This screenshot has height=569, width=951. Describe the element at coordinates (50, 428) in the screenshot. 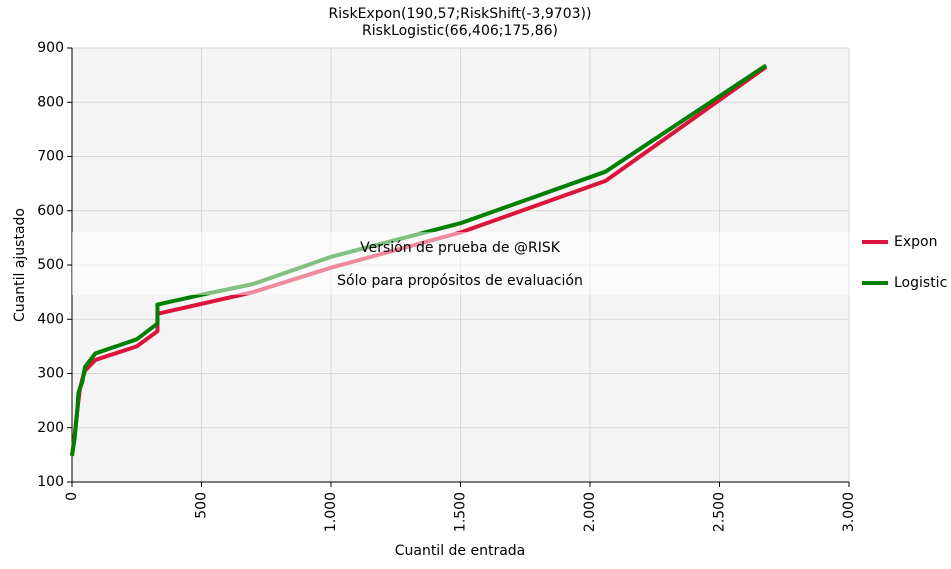

I see `y-tick-label: 200` at that location.